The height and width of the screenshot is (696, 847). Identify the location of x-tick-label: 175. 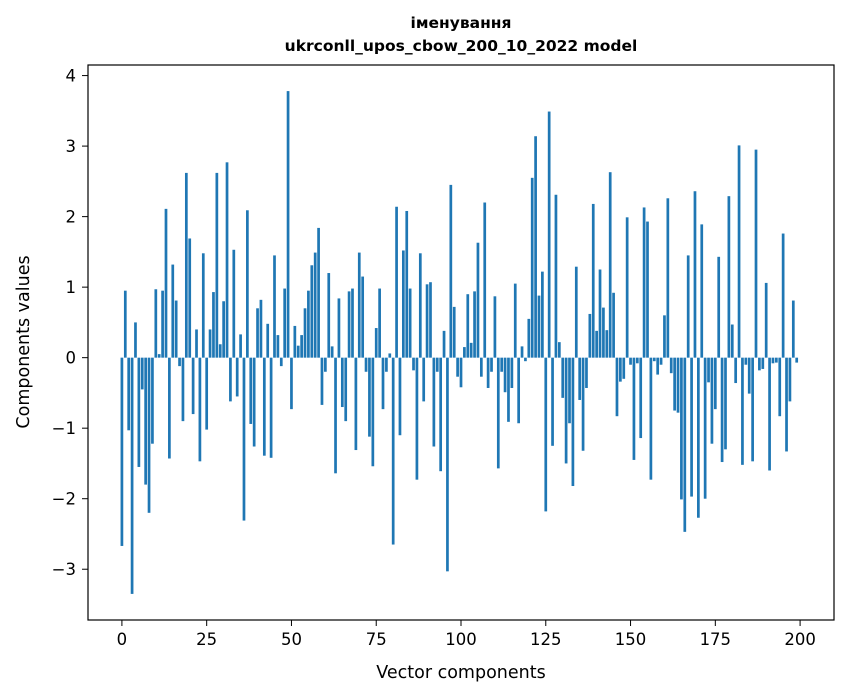
(716, 639).